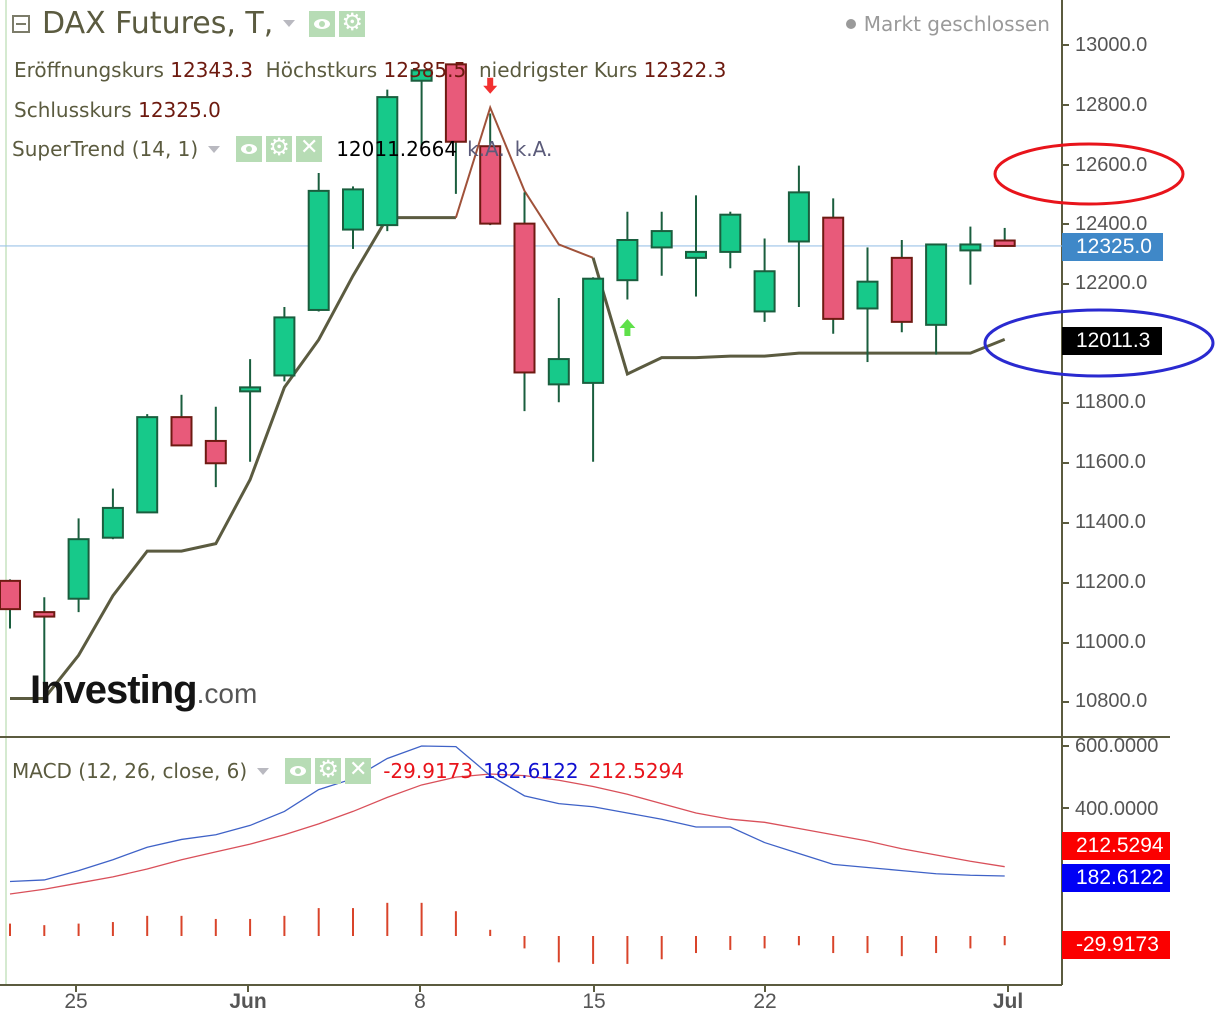 This screenshot has width=1223, height=1019. What do you see at coordinates (1116, 945) in the screenshot?
I see `histogram-tag: -29.9173` at bounding box center [1116, 945].